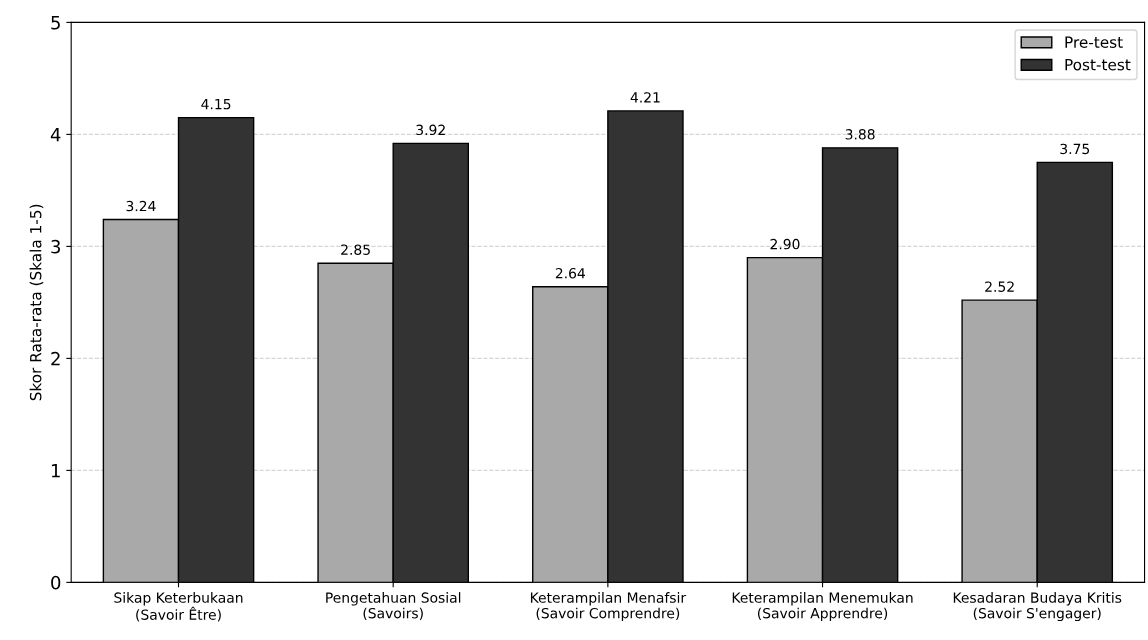 The height and width of the screenshot is (640, 1148). Describe the element at coordinates (1098, 65) in the screenshot. I see `legend-label: Post-test` at that location.